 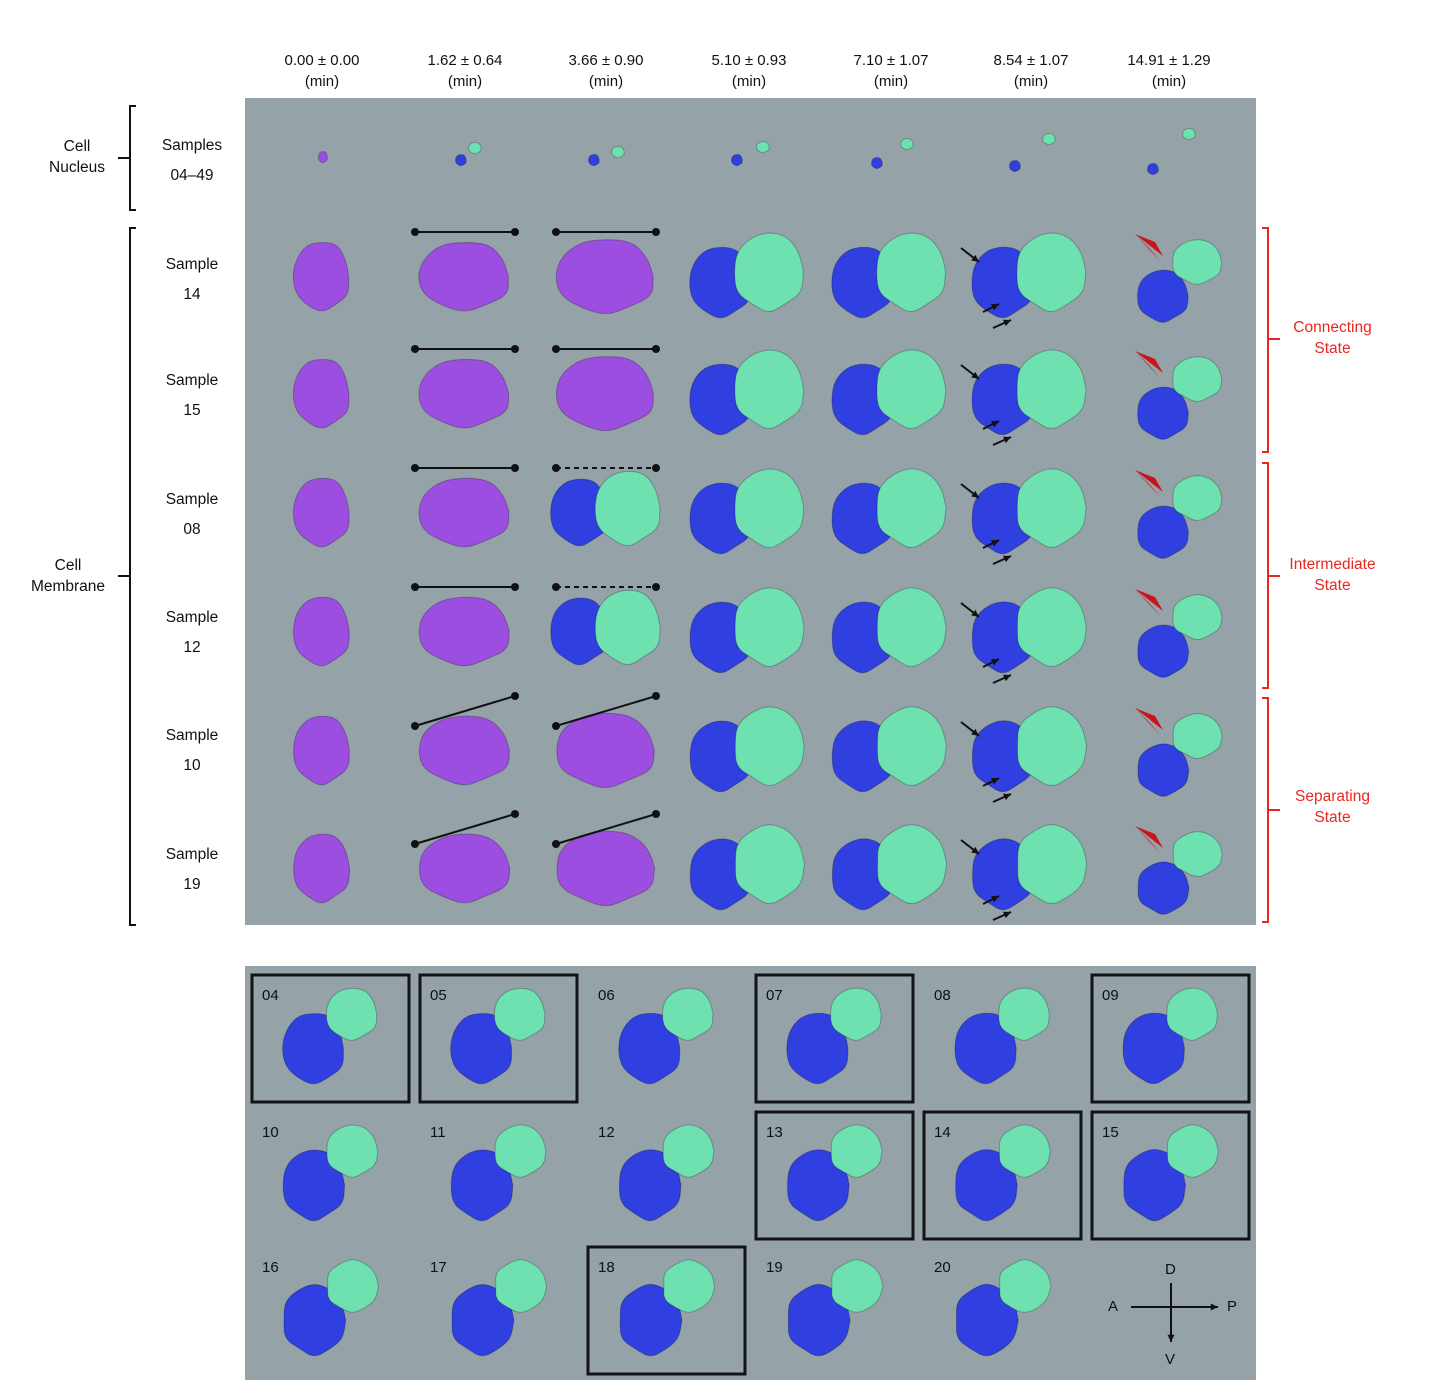 I want to click on grid-label-10: 10, so click(x=270, y=1132).